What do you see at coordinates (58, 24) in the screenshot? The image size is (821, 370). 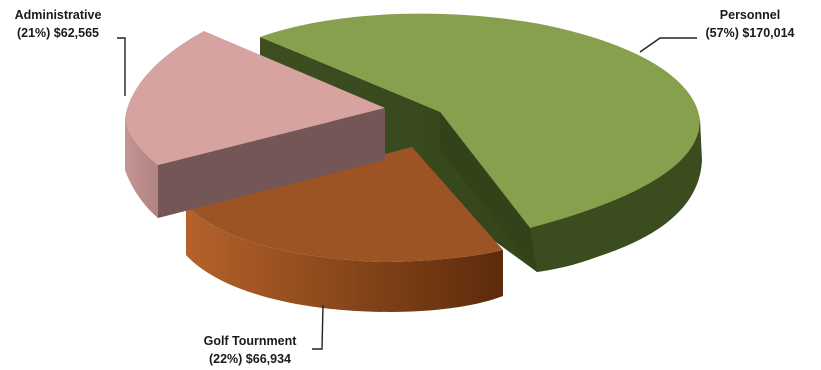 I see `label-administrative: Administrative (21%) $62,565` at bounding box center [58, 24].